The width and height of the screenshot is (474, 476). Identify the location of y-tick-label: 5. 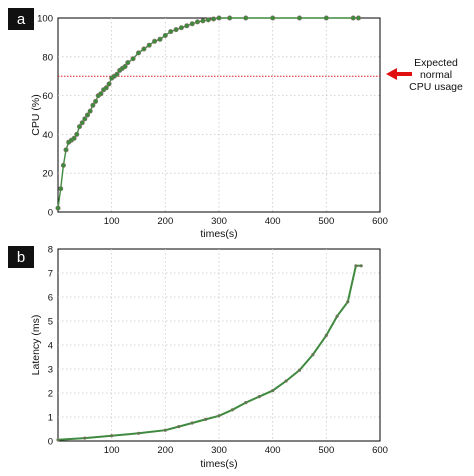
(50, 322).